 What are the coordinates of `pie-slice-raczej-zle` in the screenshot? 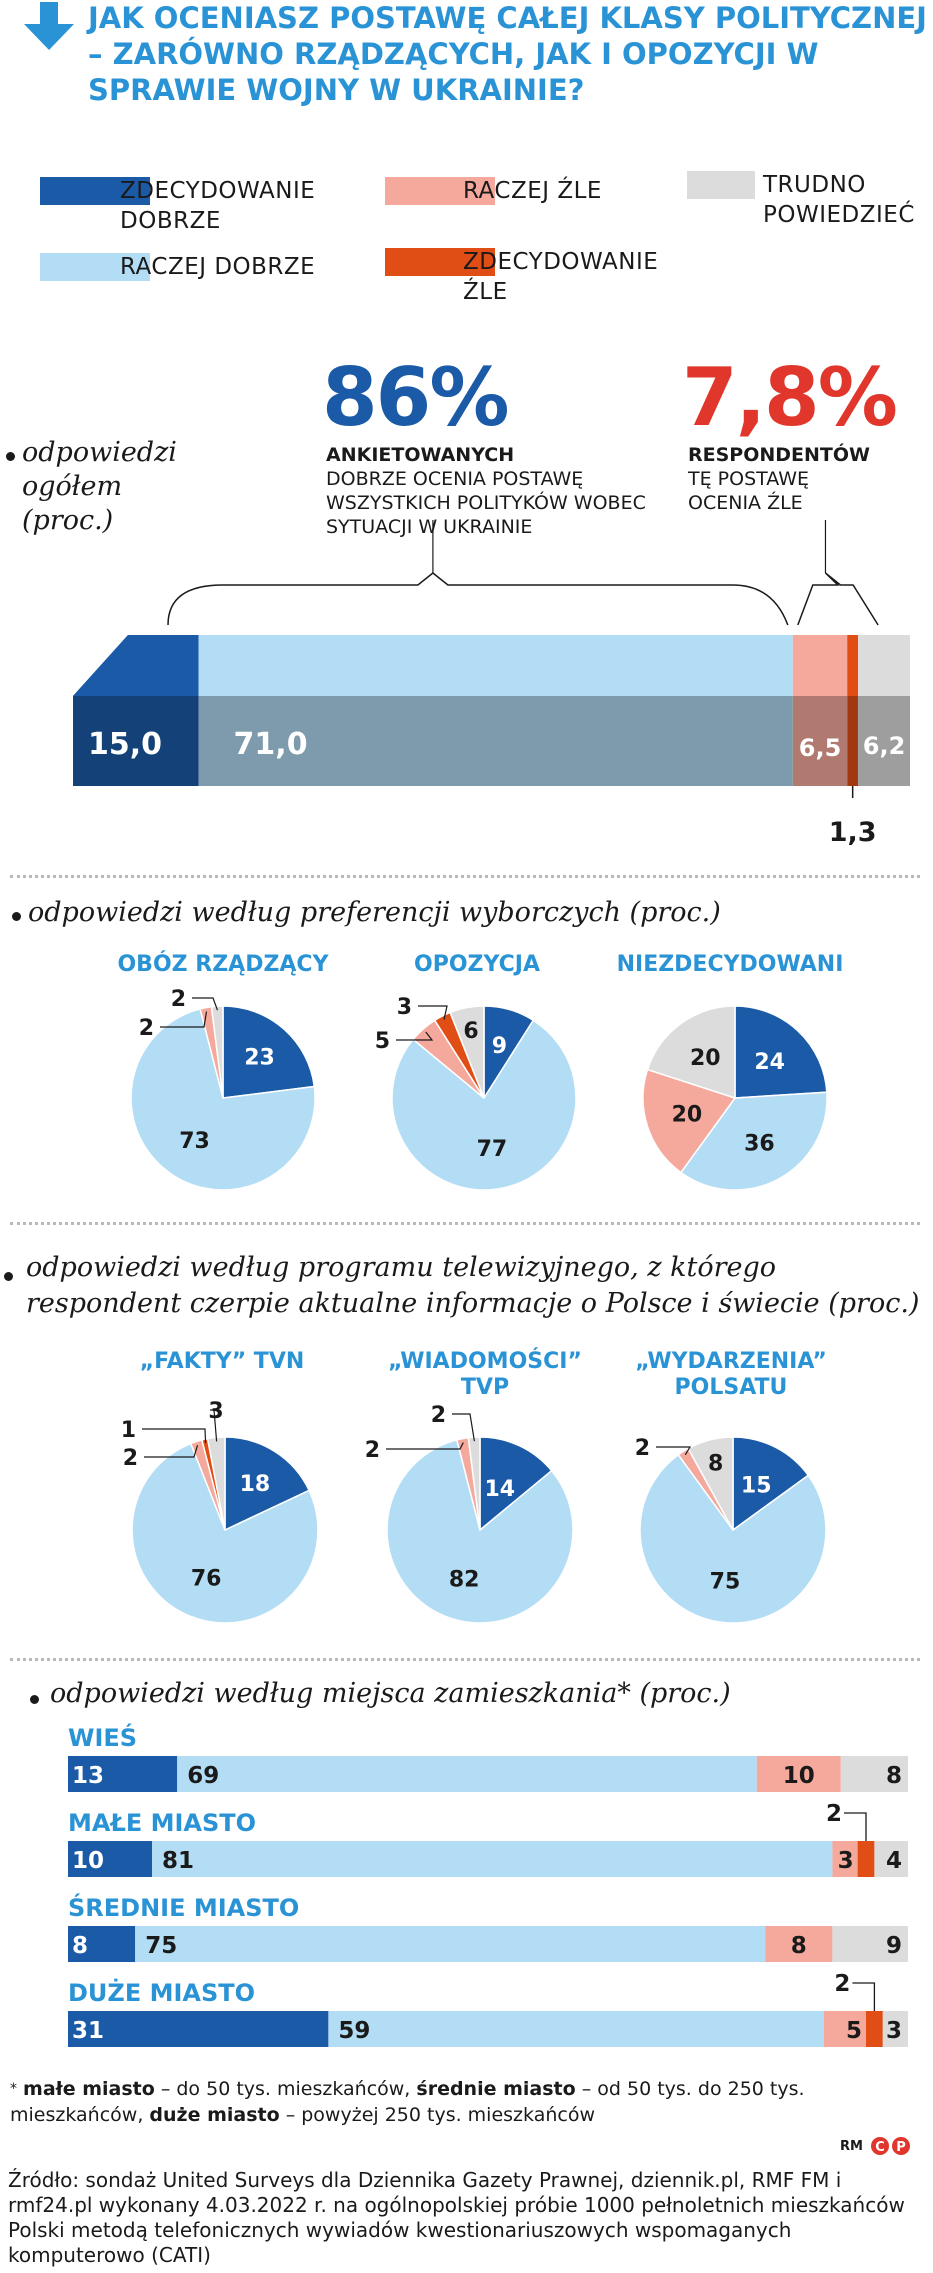 It's located at (689, 1121).